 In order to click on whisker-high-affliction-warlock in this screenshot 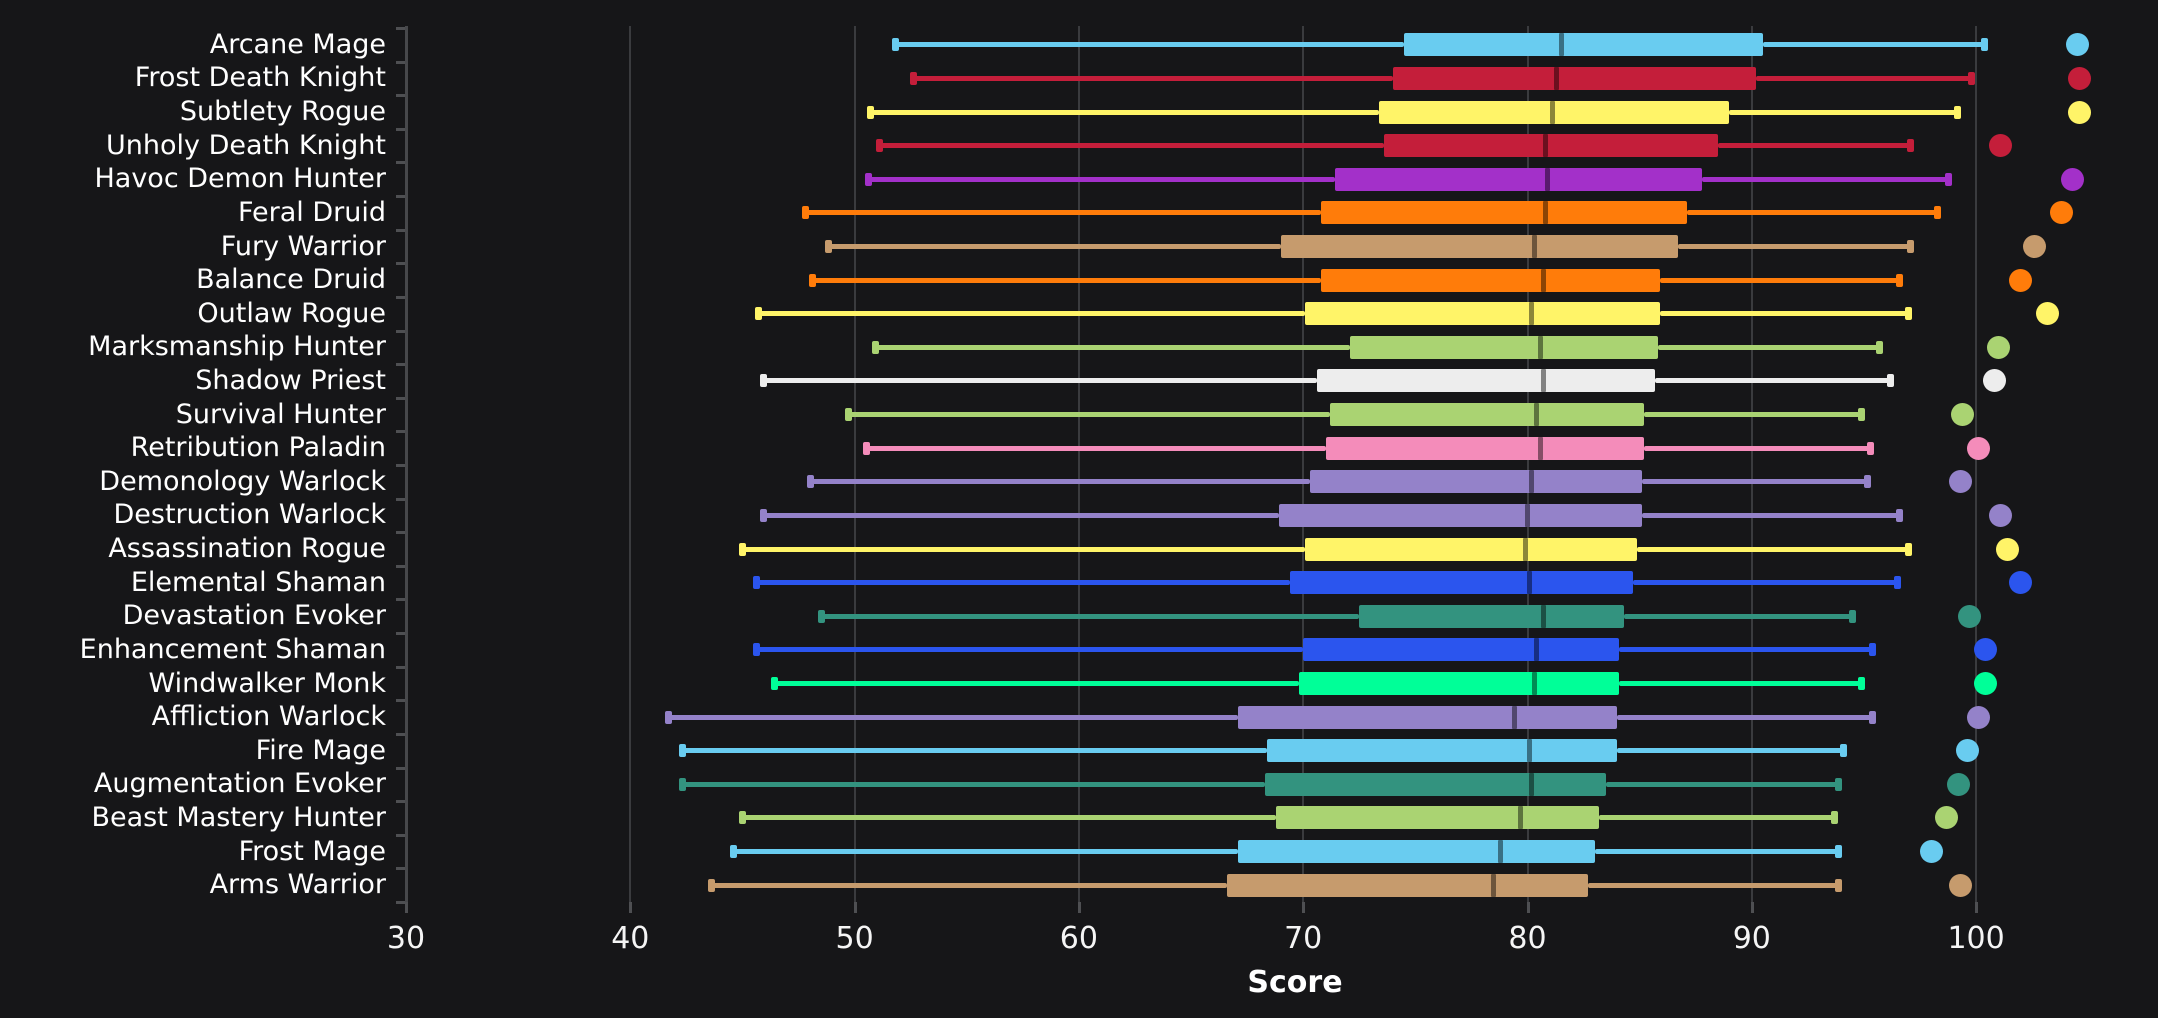, I will do `click(1745, 717)`.